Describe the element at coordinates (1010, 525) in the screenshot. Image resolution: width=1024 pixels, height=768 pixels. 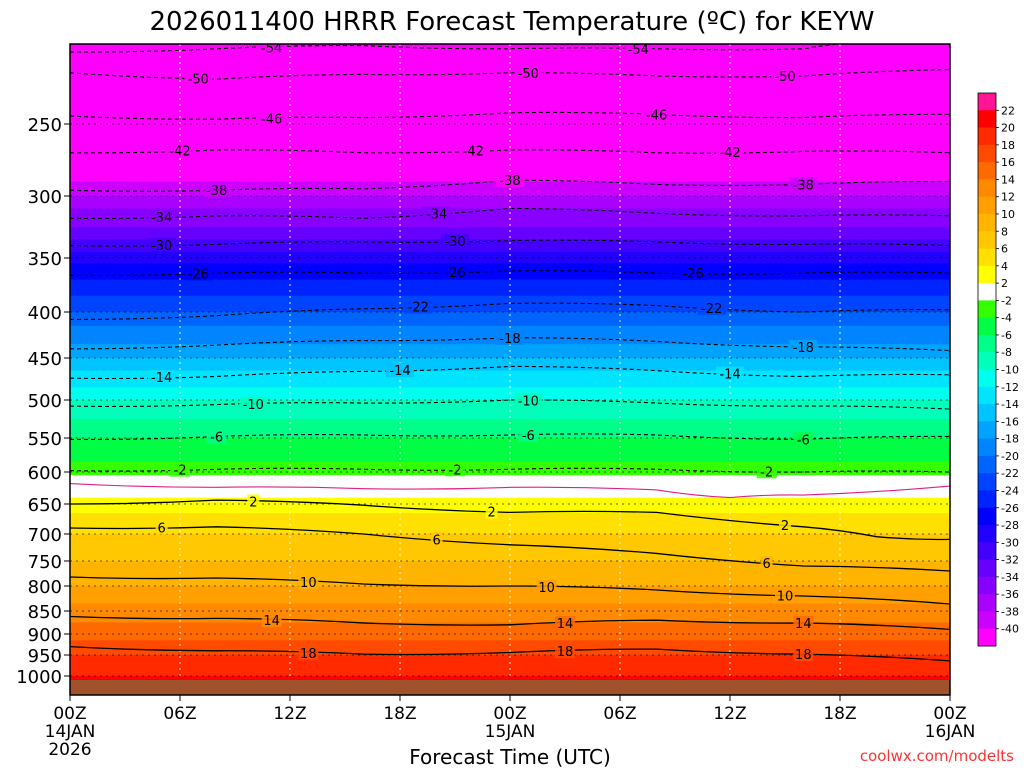
I see `colorbar-label: -28` at that location.